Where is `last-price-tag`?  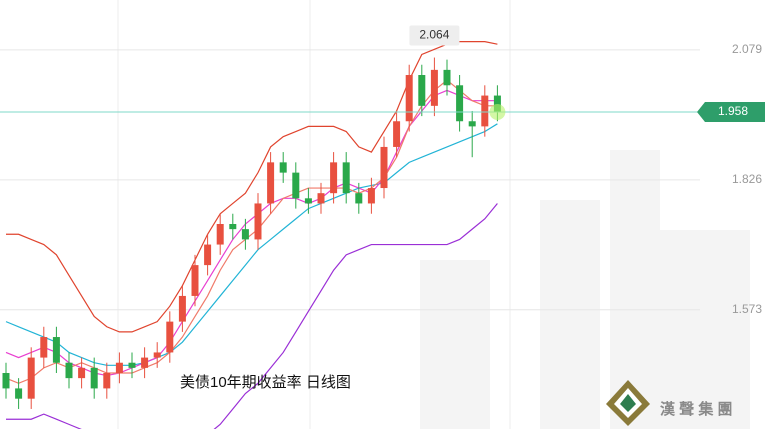 last-price-tag is located at coordinates (731, 112).